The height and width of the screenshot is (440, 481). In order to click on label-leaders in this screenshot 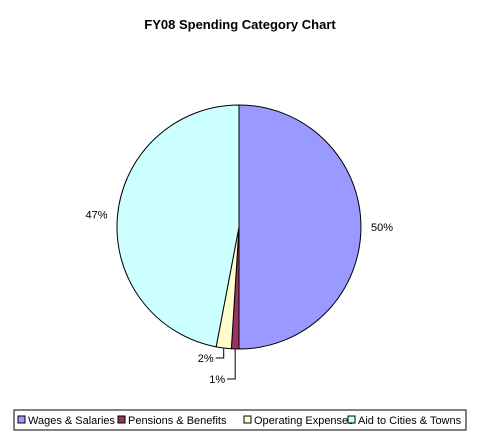, I will do `click(225, 364)`.